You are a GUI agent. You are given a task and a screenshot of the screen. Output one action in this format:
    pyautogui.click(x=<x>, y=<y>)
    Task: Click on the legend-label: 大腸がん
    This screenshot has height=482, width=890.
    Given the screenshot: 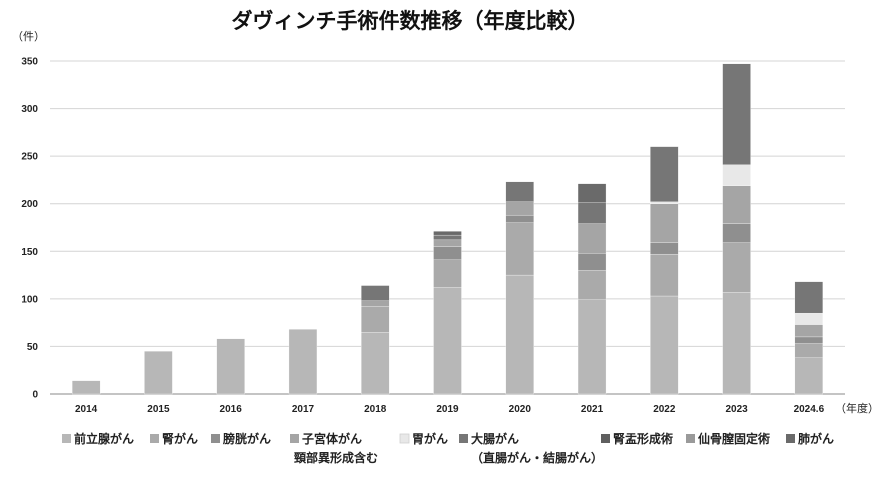 What is the action you would take?
    pyautogui.click(x=495, y=438)
    